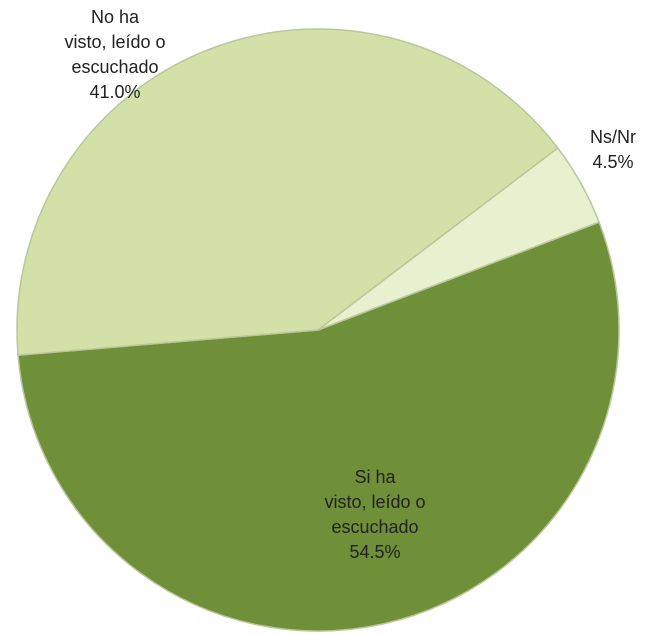 The height and width of the screenshot is (635, 647). I want to click on slice-value-label: 54.5%, so click(375, 552).